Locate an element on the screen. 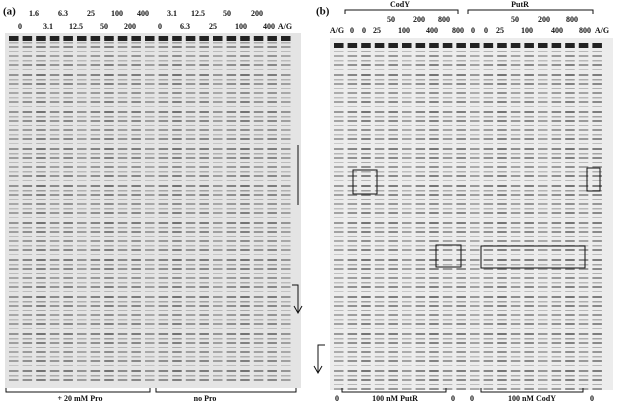 Image resolution: width=619 pixels, height=406 pixels. lane-label: 1.6 is located at coordinates (34, 13).